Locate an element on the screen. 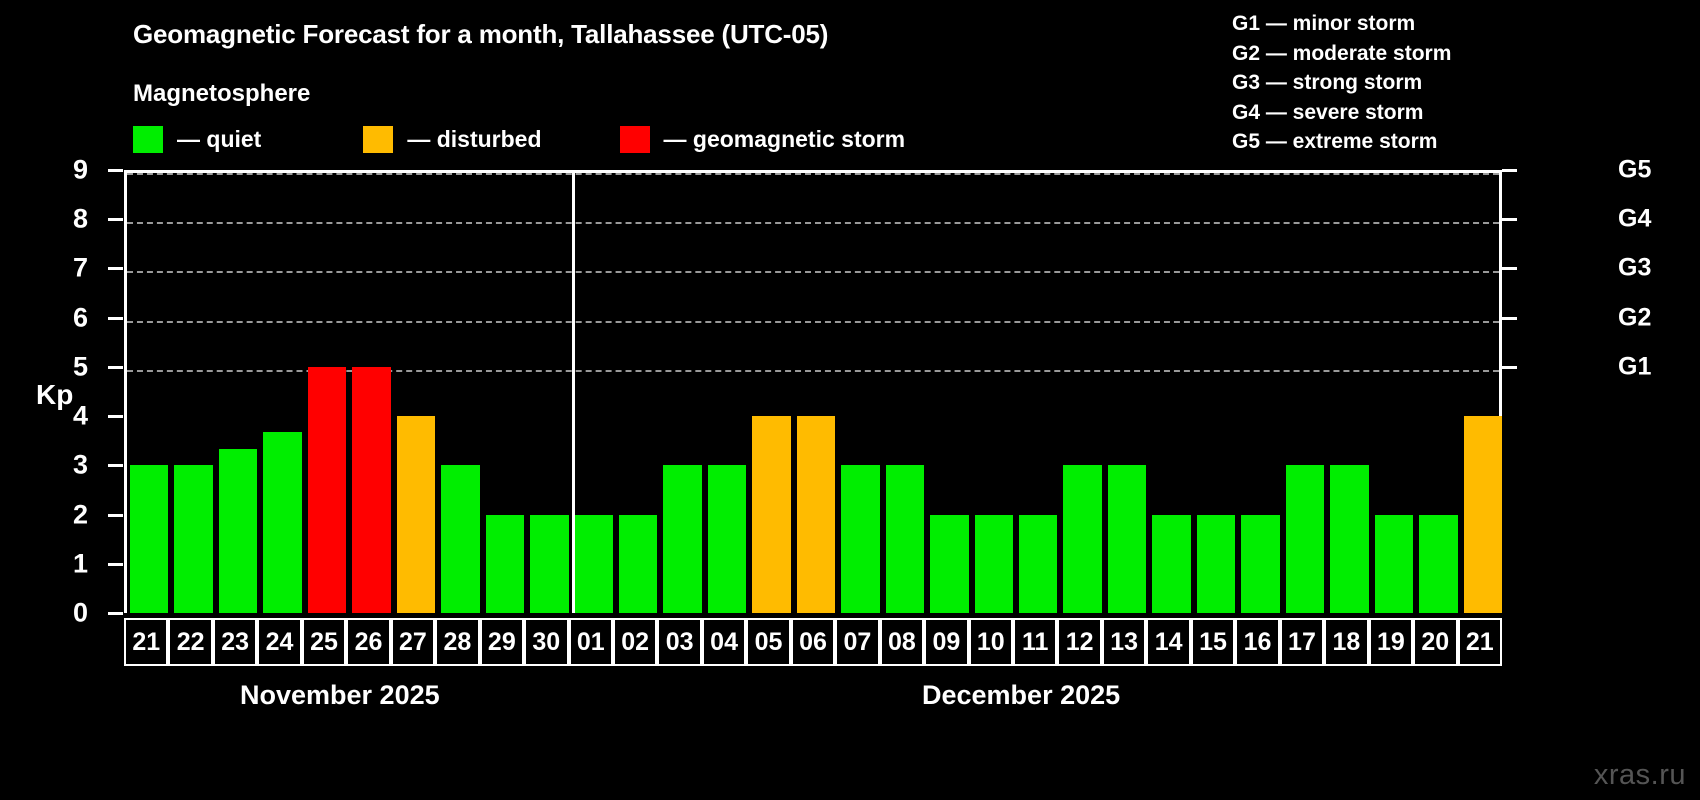 This screenshot has width=1700, height=800. legend-swatch-geomagnetic-storm-icon is located at coordinates (634, 139).